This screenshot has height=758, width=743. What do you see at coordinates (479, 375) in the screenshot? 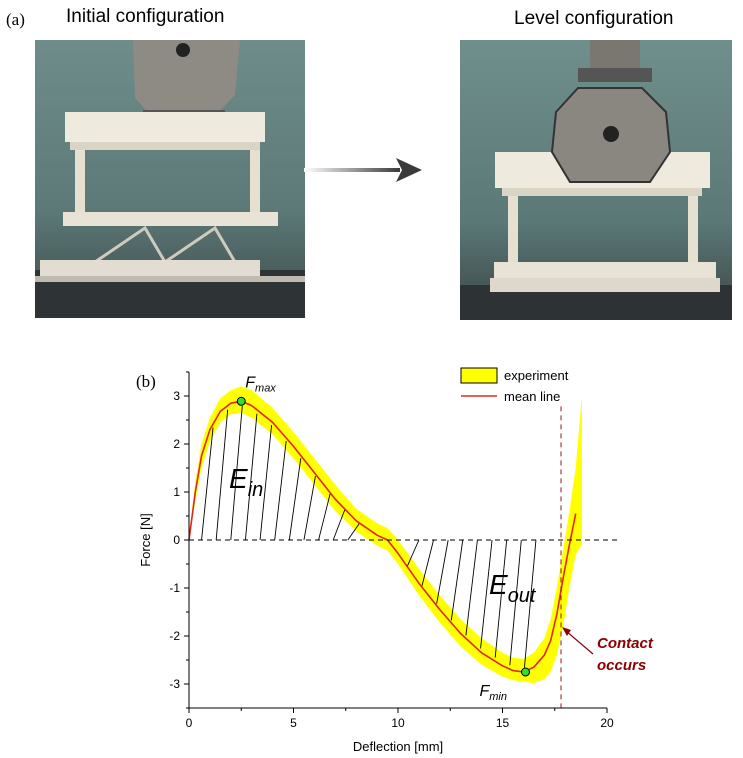
I see `legend-experiment-swatch` at bounding box center [479, 375].